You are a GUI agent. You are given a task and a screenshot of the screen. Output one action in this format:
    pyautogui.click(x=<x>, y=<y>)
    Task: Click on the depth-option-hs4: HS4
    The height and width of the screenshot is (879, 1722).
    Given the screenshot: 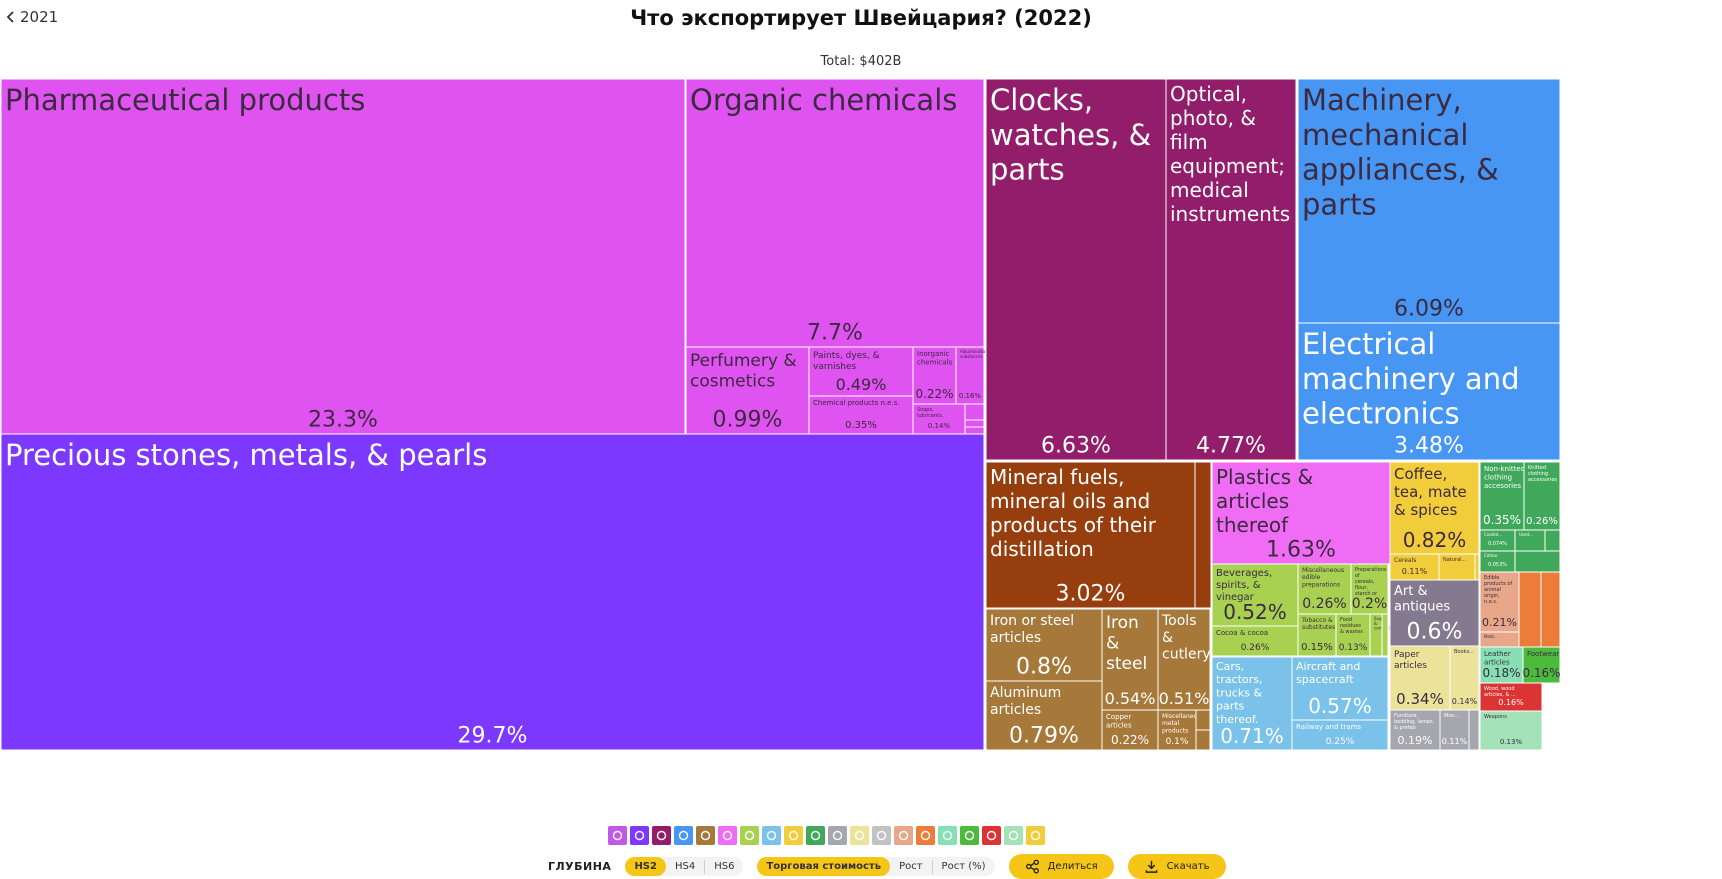 What is the action you would take?
    pyautogui.click(x=685, y=866)
    